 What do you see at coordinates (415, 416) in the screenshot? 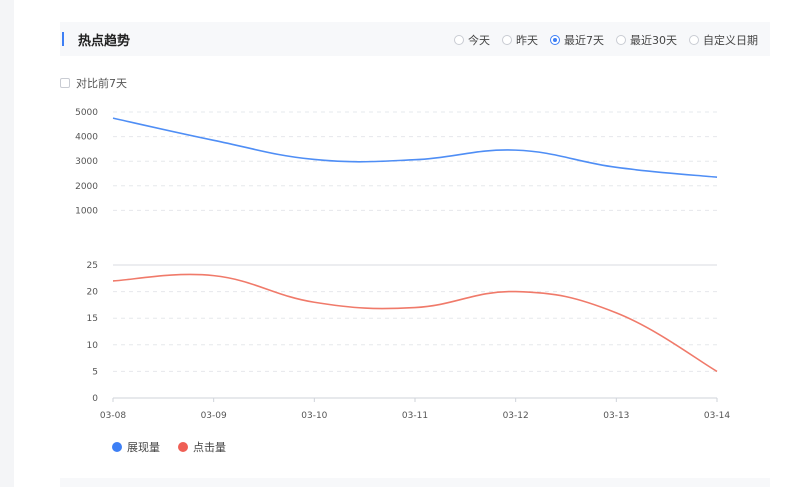
I see `x-tick-label: 03-11` at bounding box center [415, 416].